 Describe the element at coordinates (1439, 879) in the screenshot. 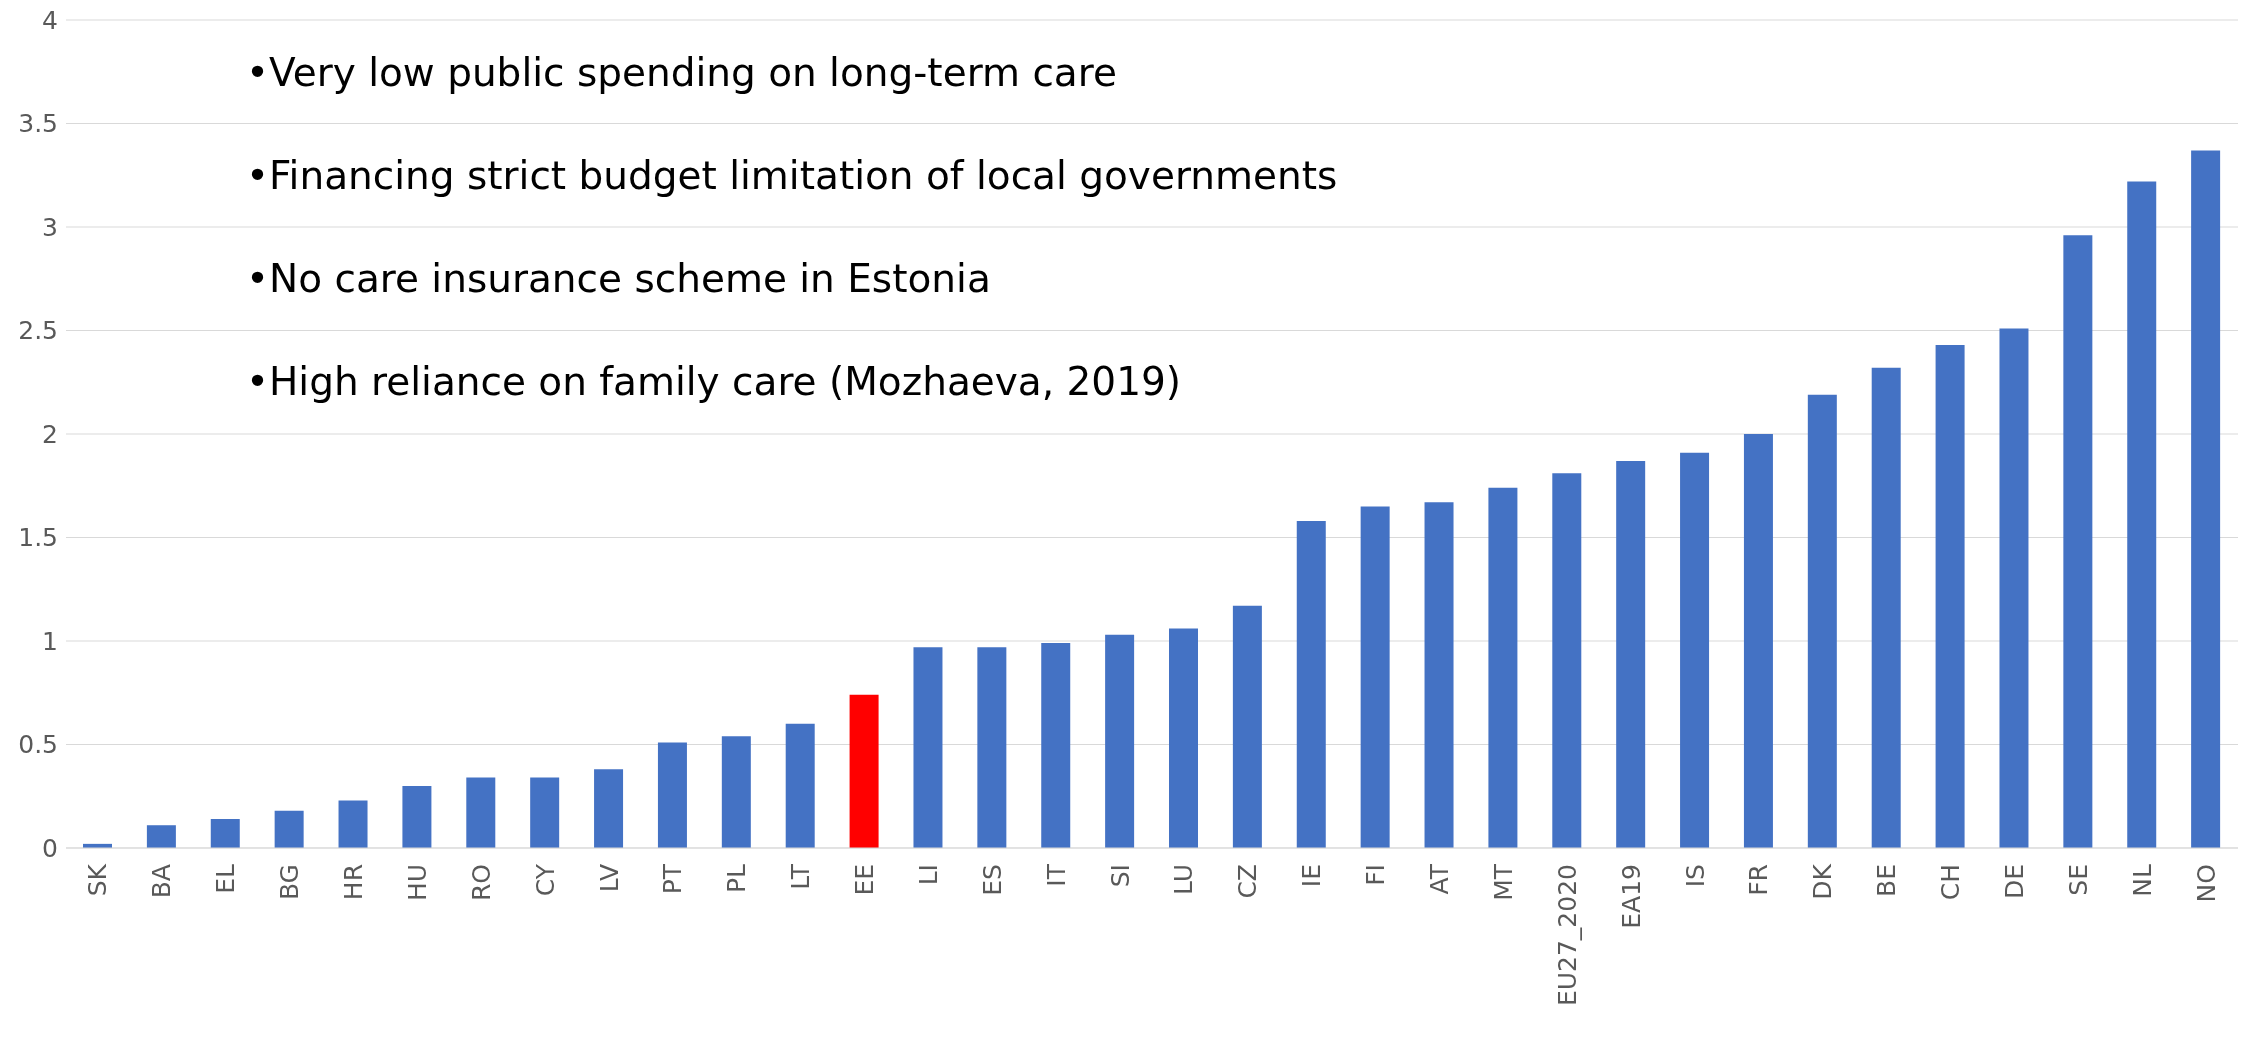

I see `x-tick-label: AT` at that location.